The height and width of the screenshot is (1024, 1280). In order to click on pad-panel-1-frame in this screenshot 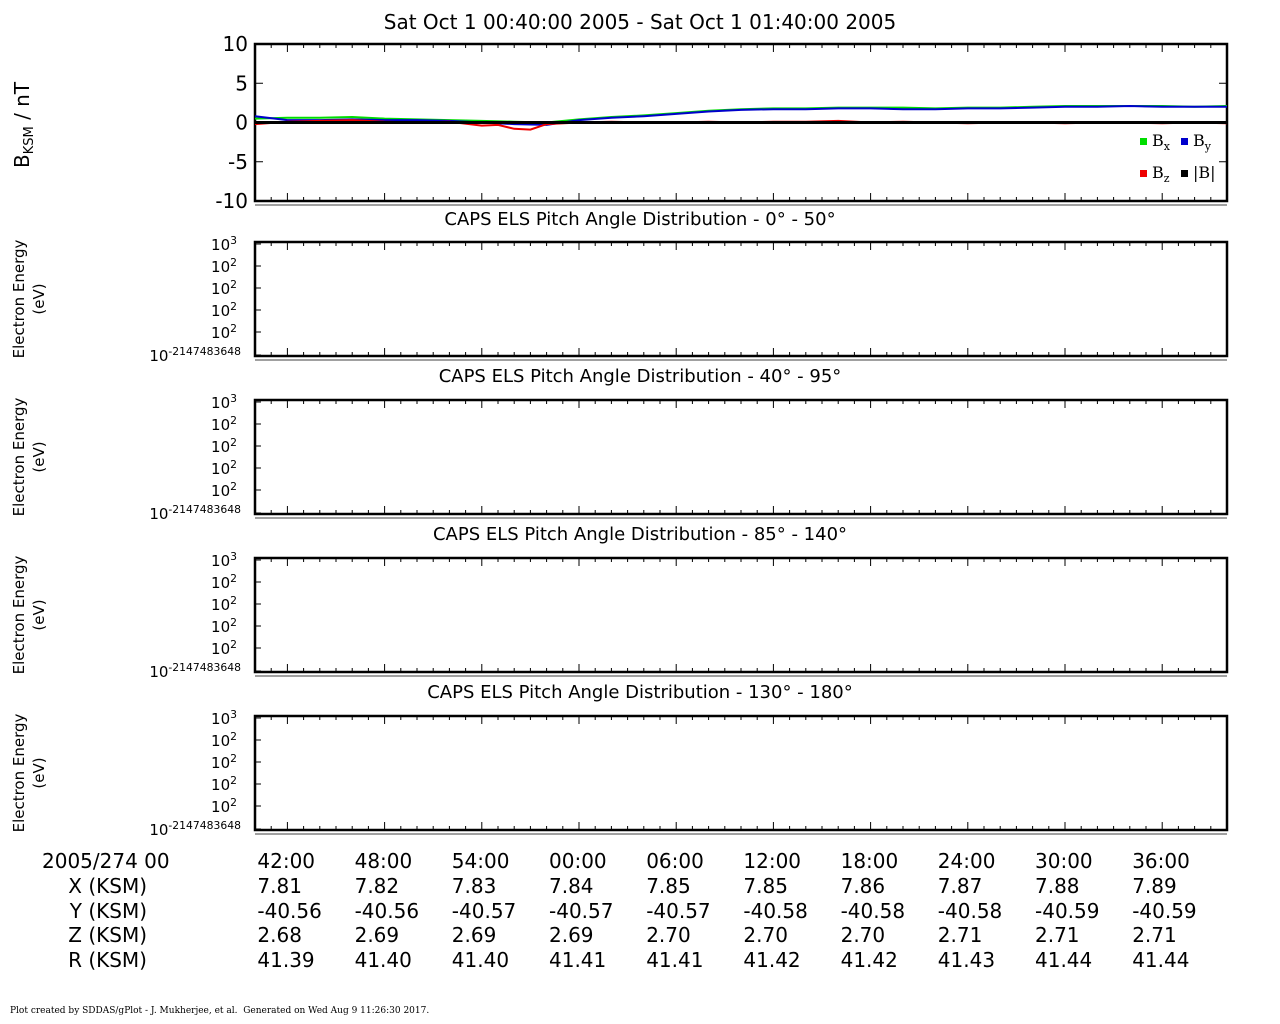, I will do `click(741, 299)`.